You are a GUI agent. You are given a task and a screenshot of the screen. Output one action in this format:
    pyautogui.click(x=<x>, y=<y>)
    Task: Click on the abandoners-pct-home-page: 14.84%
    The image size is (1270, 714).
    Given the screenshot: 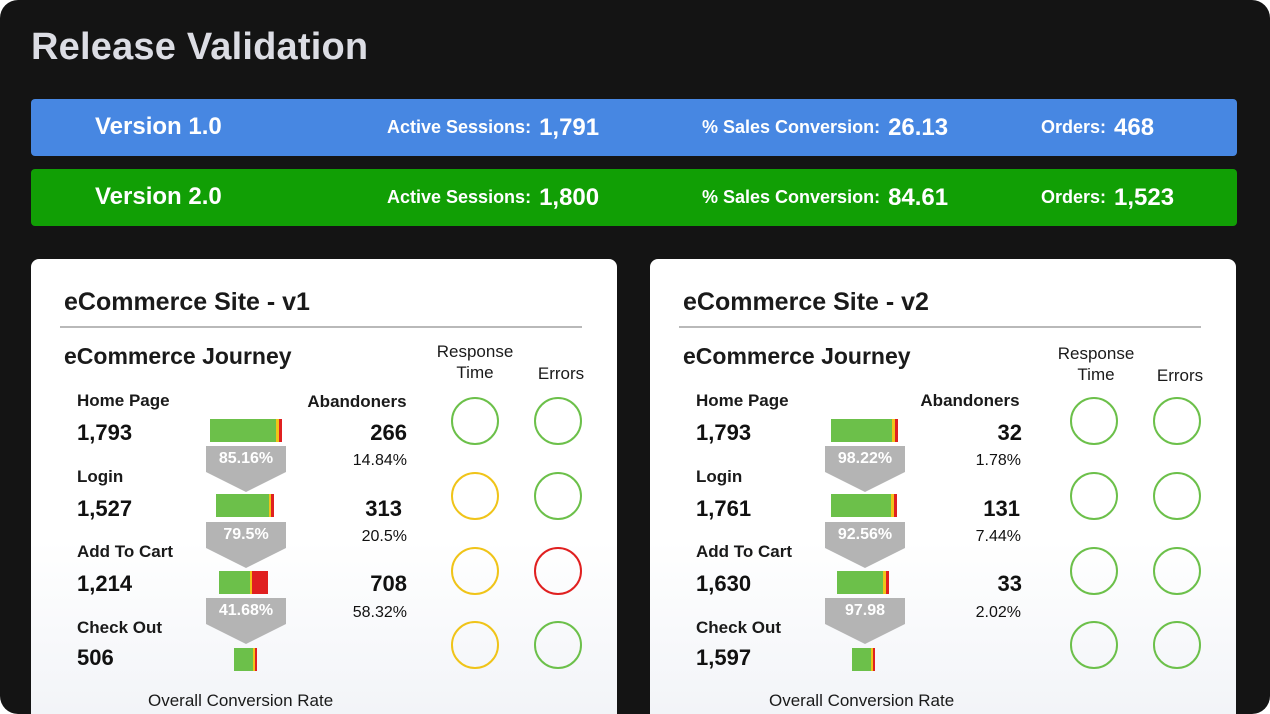 What is the action you would take?
    pyautogui.click(x=379, y=460)
    